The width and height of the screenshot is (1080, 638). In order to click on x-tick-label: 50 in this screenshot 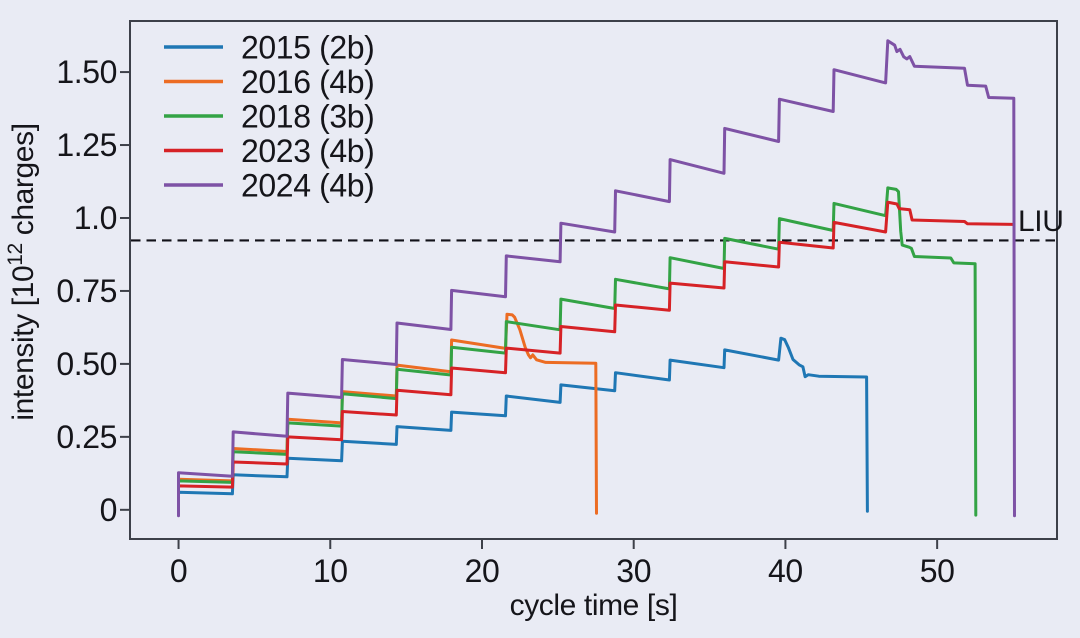, I will do `click(937, 571)`.